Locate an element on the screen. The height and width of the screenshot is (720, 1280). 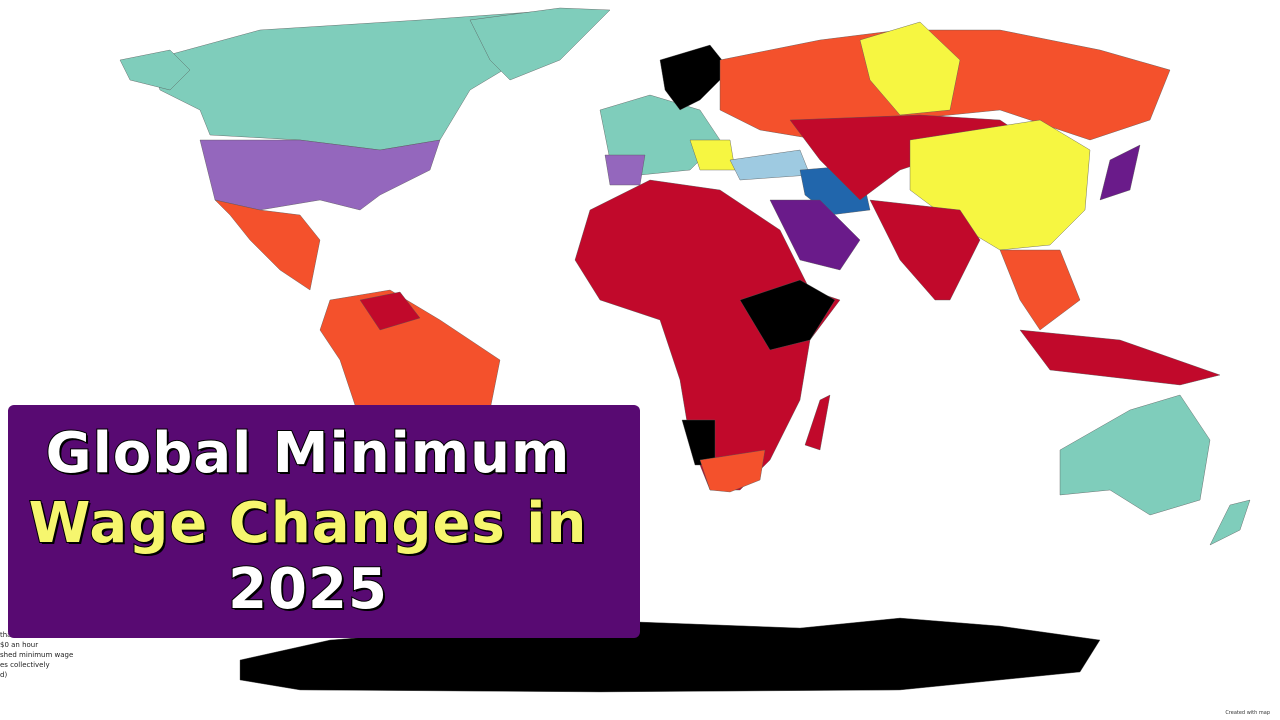
title-line: 2025 is located at coordinates (307, 589).